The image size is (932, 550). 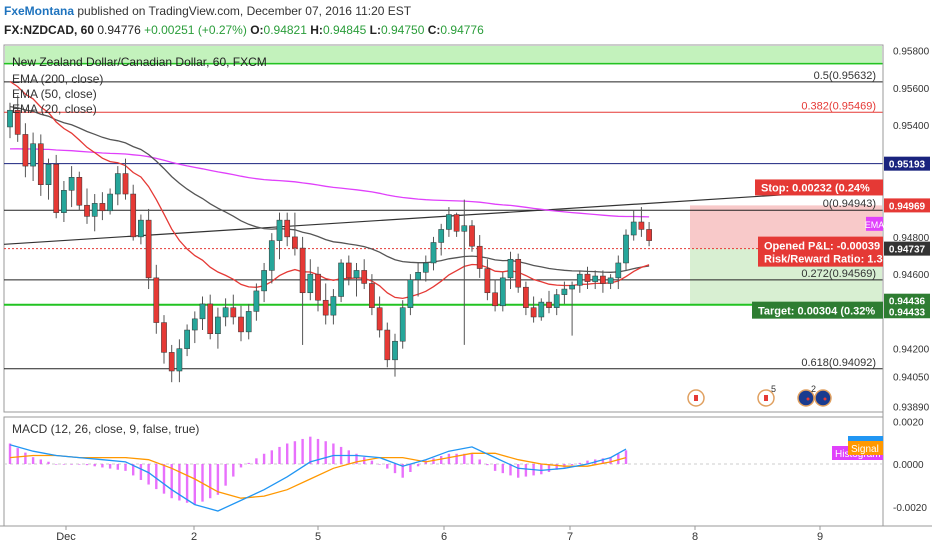 I want to click on indicator-label: EMA (50, close), so click(x=54, y=94).